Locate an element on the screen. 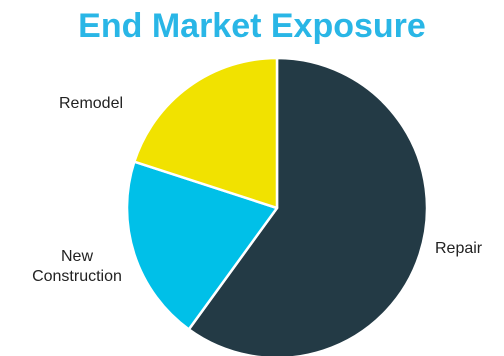 The width and height of the screenshot is (504, 356). pie-label-remodel: Remodel is located at coordinates (91, 103).